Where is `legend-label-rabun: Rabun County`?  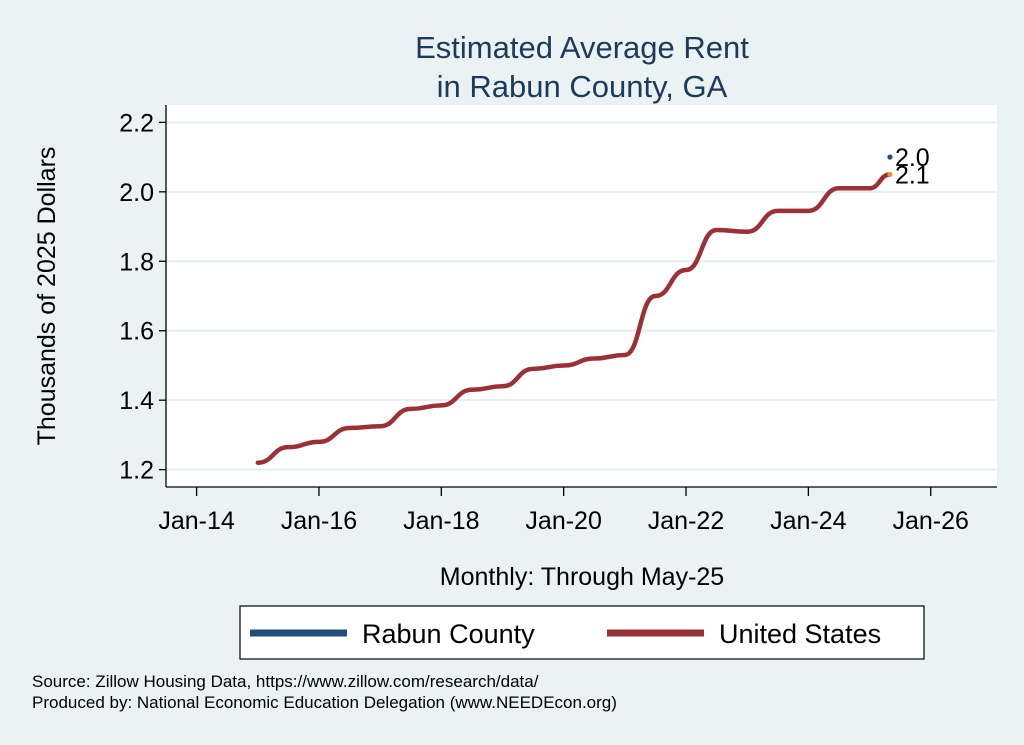
legend-label-rabun: Rabun County is located at coordinates (448, 634).